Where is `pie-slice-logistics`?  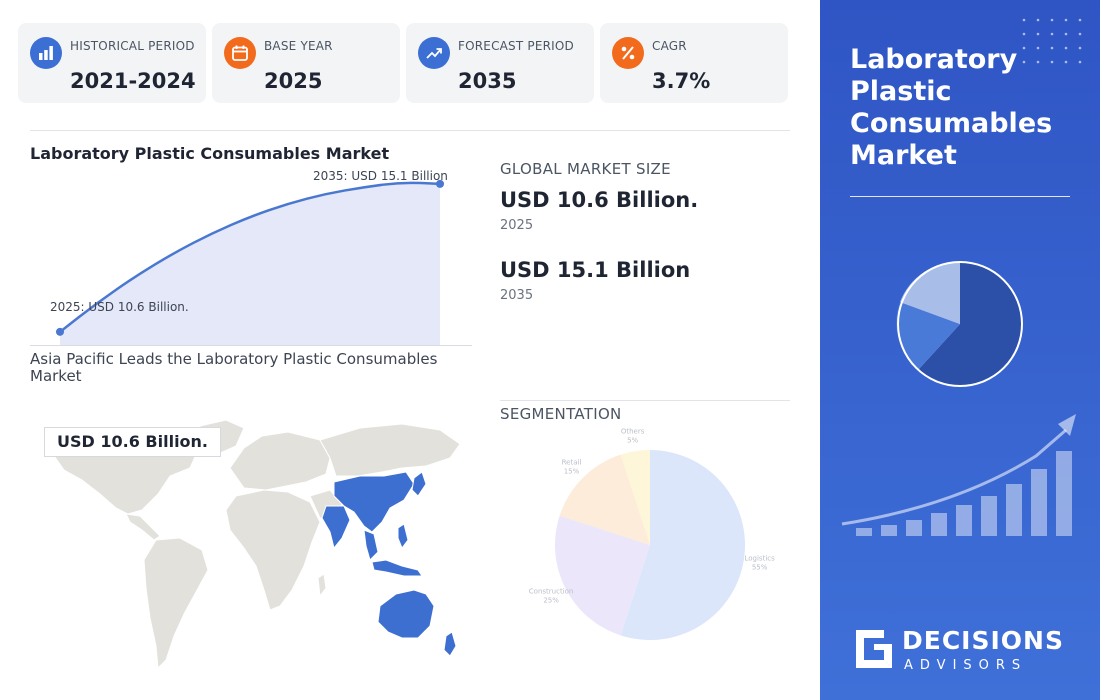
pie-slice-logistics is located at coordinates (682, 545).